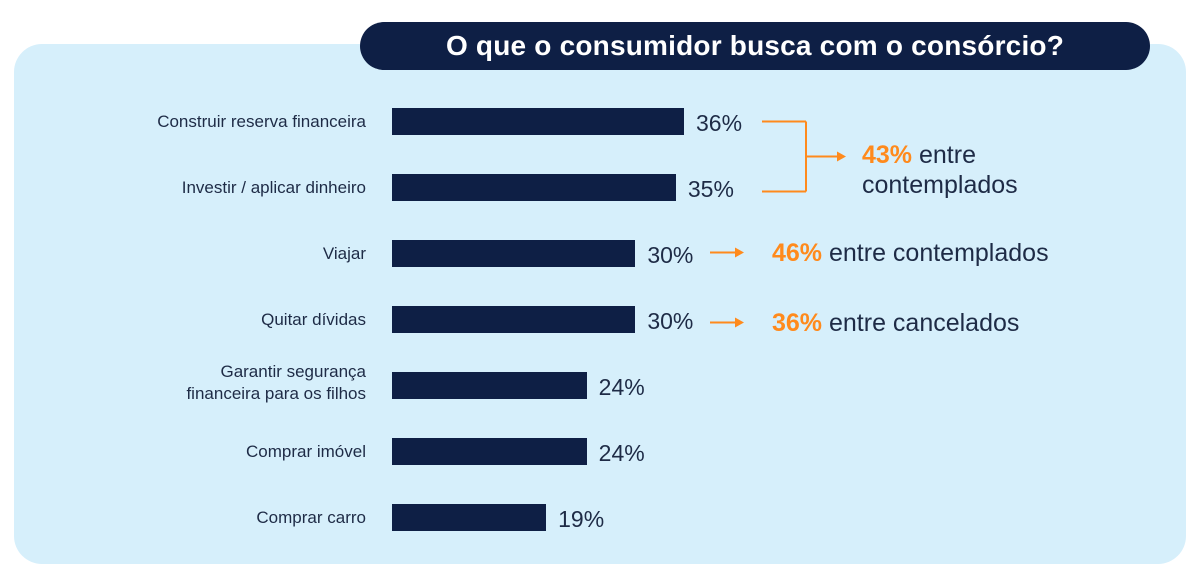 The image size is (1200, 564). What do you see at coordinates (261, 121) in the screenshot?
I see `category-label: Construir reserva financeira` at bounding box center [261, 121].